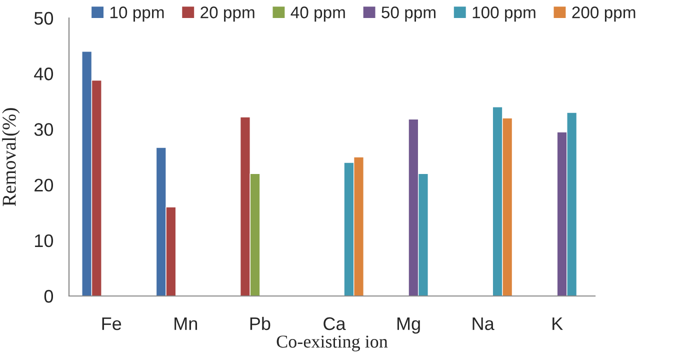 The image size is (683, 361). What do you see at coordinates (49, 296) in the screenshot?
I see `y-tick-label: 0` at bounding box center [49, 296].